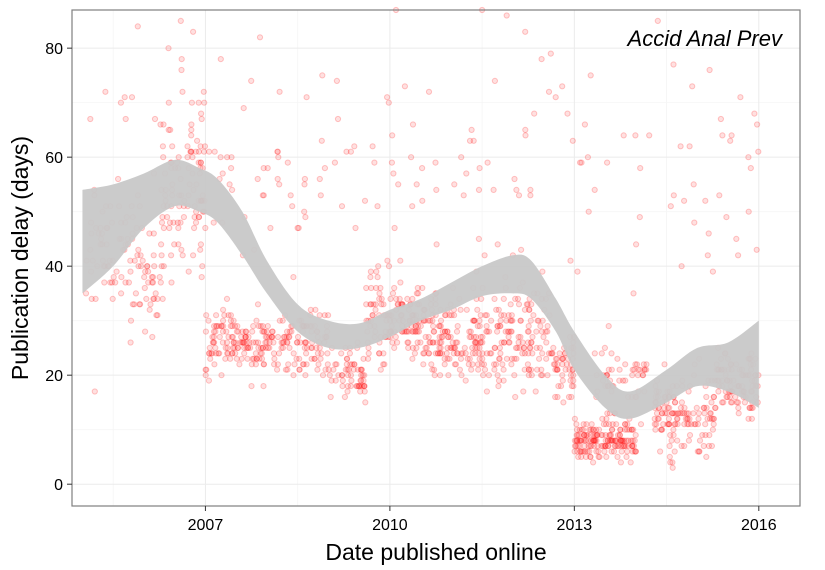 This screenshot has height=570, width=825. I want to click on y-tick-label: 20, so click(54, 376).